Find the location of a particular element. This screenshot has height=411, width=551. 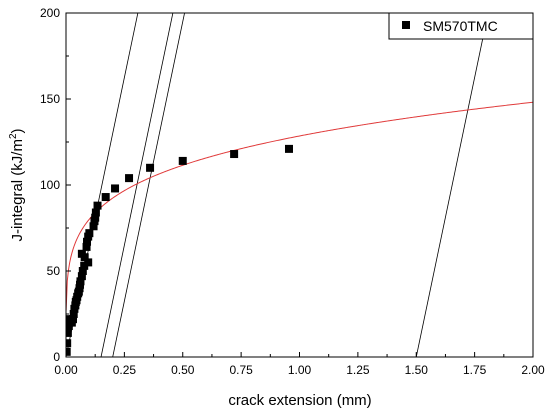

x-tick-label: 1.25 is located at coordinates (358, 370).